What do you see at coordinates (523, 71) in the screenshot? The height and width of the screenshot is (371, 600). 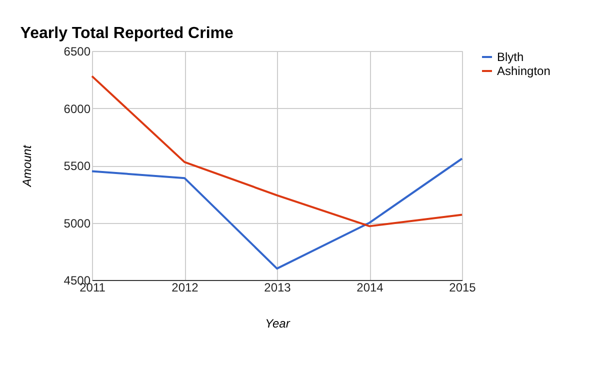 I see `legend-label: Ashington` at bounding box center [523, 71].